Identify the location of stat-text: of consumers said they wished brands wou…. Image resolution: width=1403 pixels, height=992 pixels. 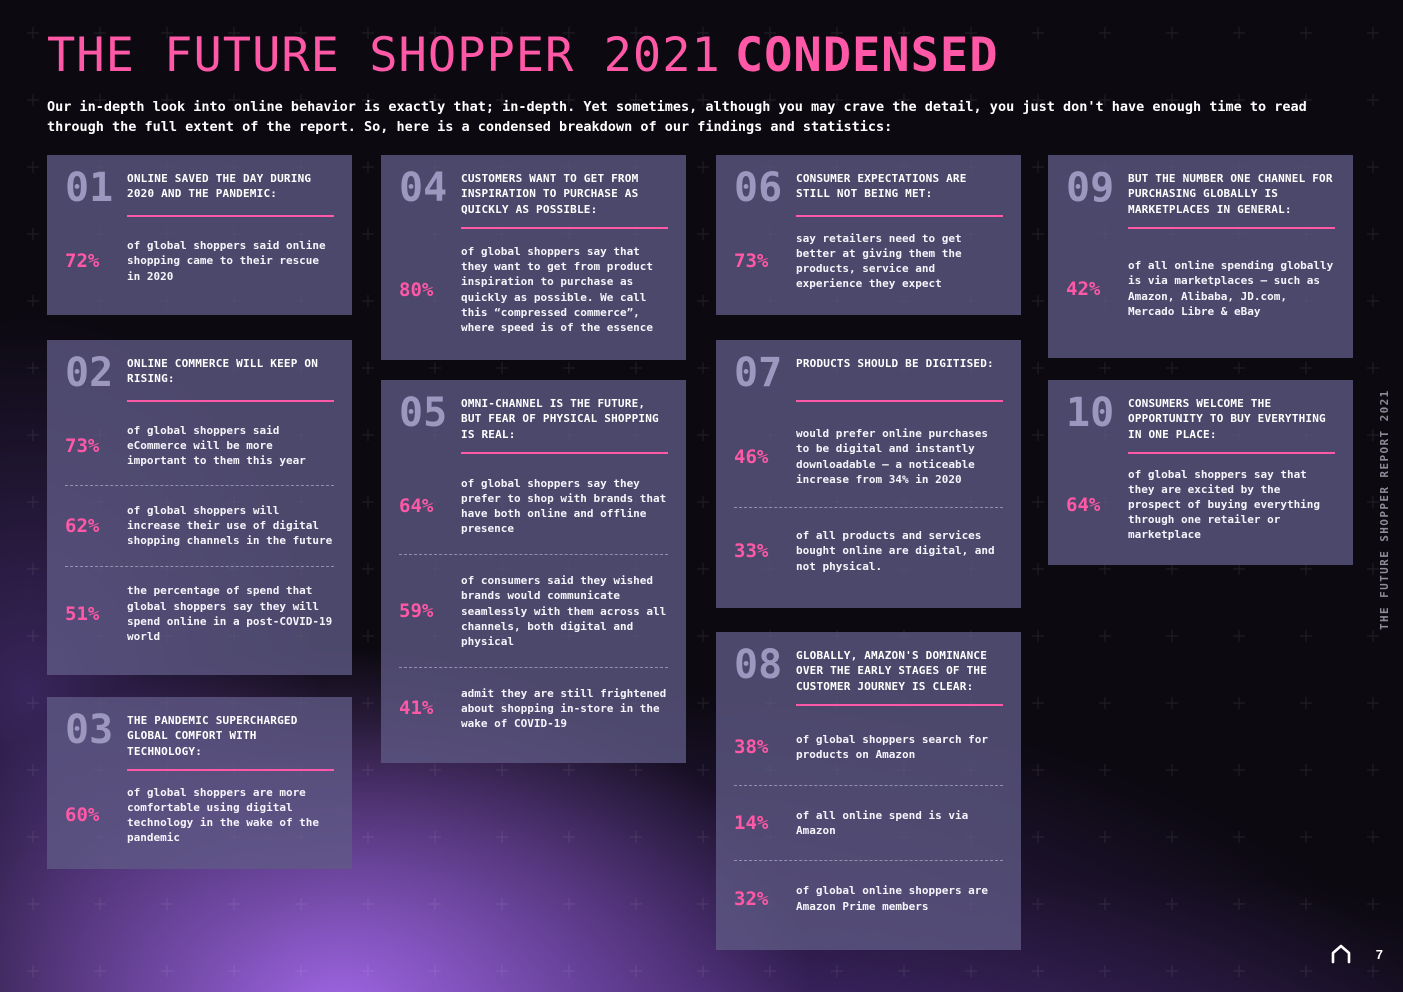
(564, 611).